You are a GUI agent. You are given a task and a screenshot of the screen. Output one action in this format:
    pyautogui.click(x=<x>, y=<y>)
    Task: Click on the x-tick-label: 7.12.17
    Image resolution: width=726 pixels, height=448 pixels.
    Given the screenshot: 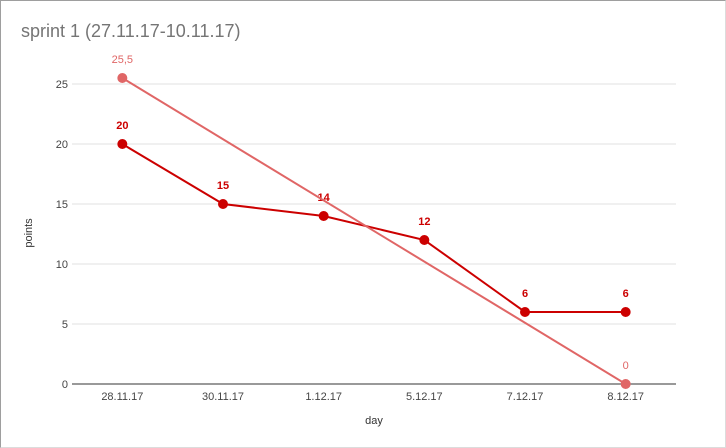 What is the action you would take?
    pyautogui.click(x=525, y=397)
    